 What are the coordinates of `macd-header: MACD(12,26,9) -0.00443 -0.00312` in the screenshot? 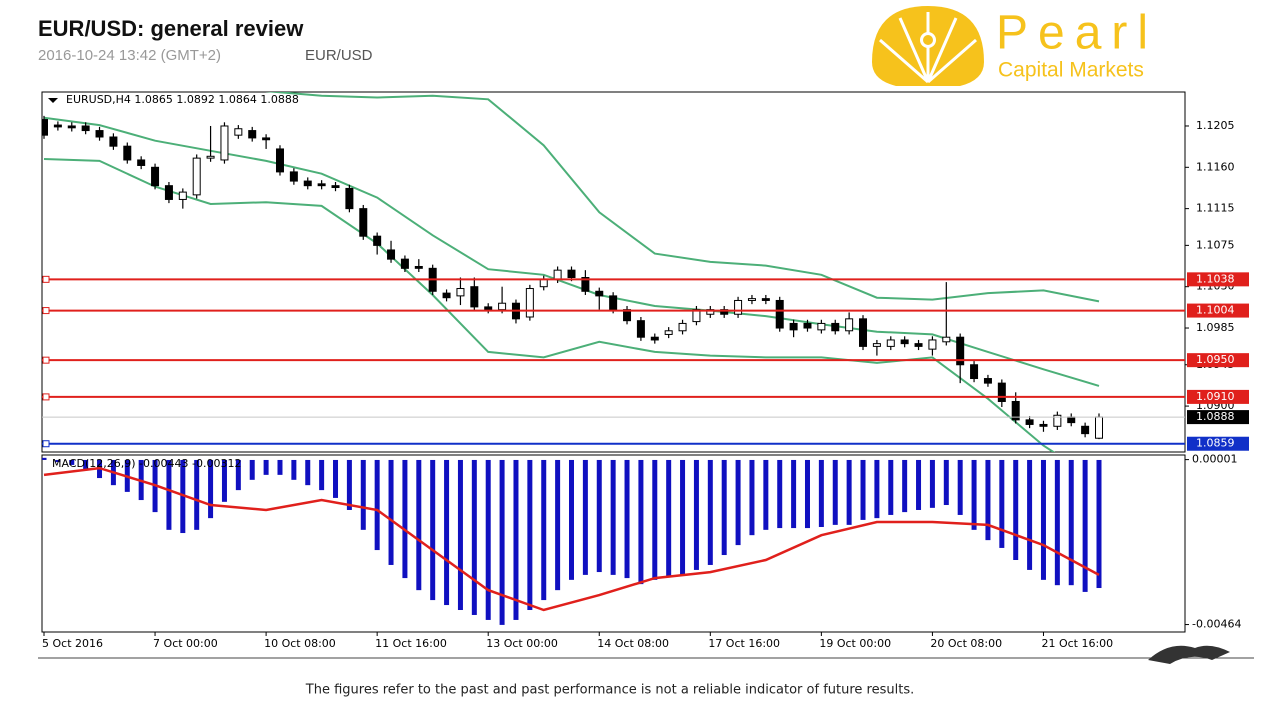 It's located at (146, 463).